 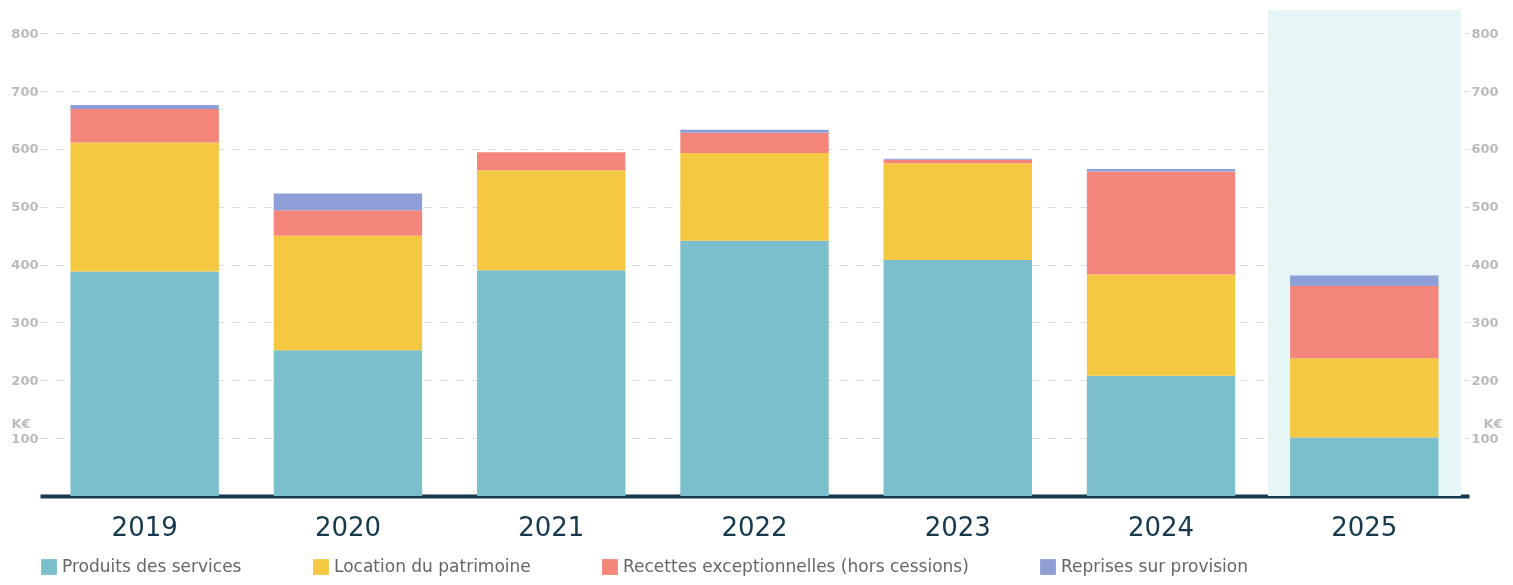 What do you see at coordinates (144, 526) in the screenshot?
I see `x-tick-label: 2019` at bounding box center [144, 526].